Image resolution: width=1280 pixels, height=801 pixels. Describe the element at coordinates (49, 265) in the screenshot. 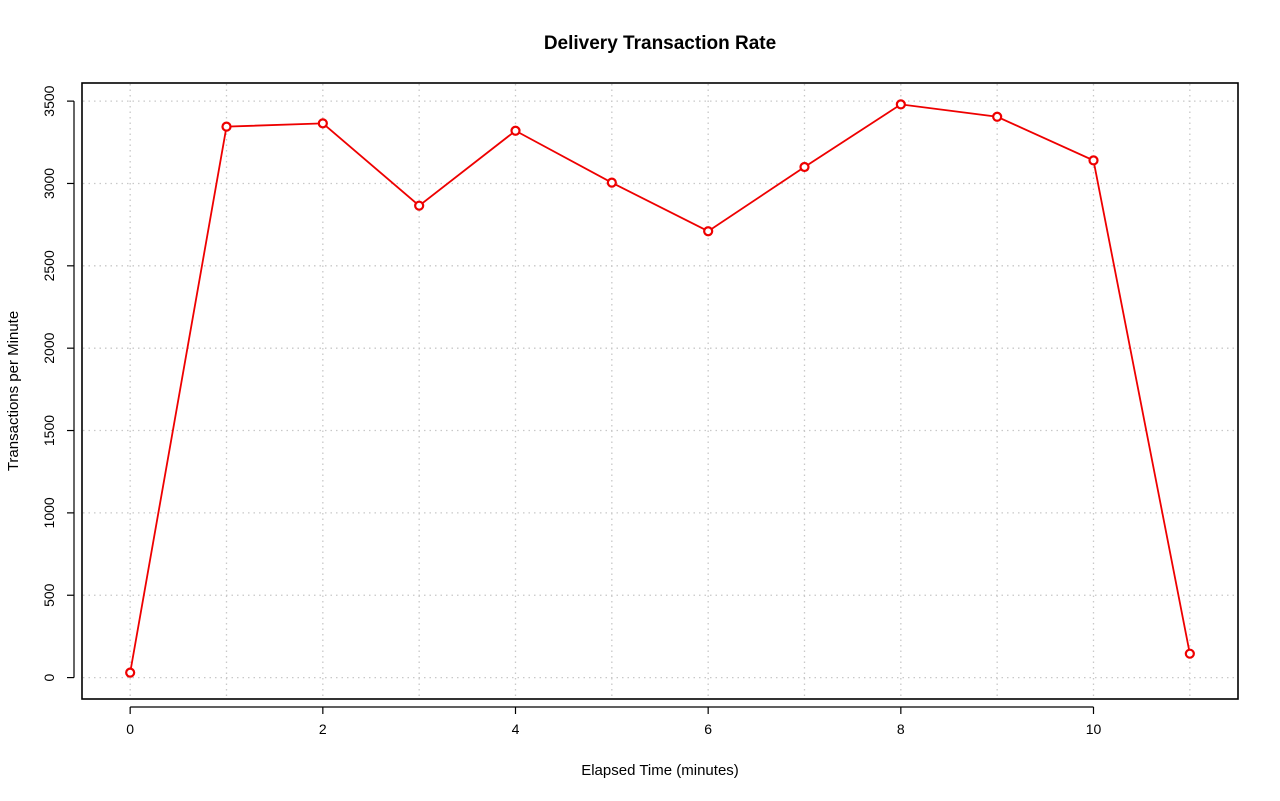

I see `y-tick-label: 2500` at that location.